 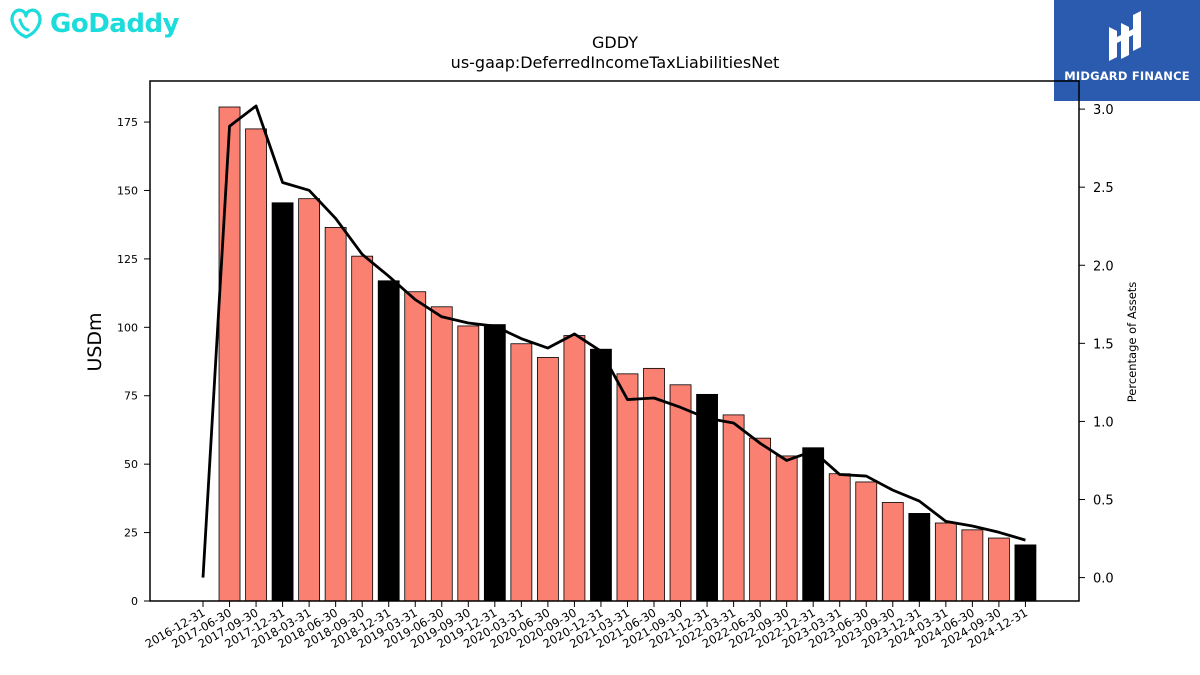 What do you see at coordinates (615, 42) in the screenshot?
I see `chart-title: GDDY` at bounding box center [615, 42].